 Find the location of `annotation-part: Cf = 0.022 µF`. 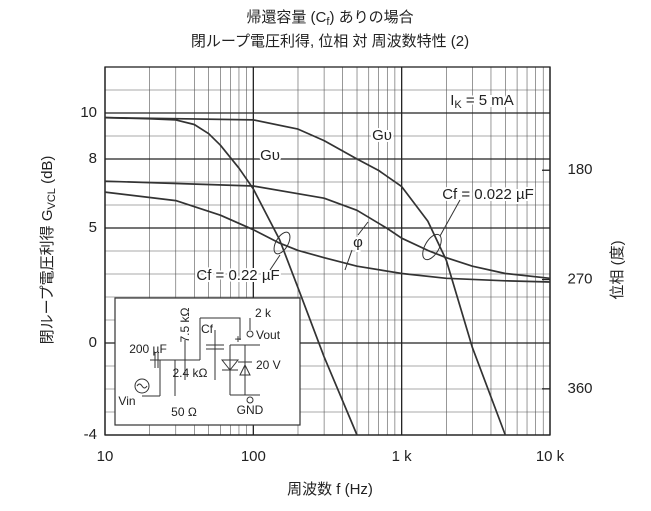

annotation-part: Cf = 0.022 µF is located at coordinates (488, 194).